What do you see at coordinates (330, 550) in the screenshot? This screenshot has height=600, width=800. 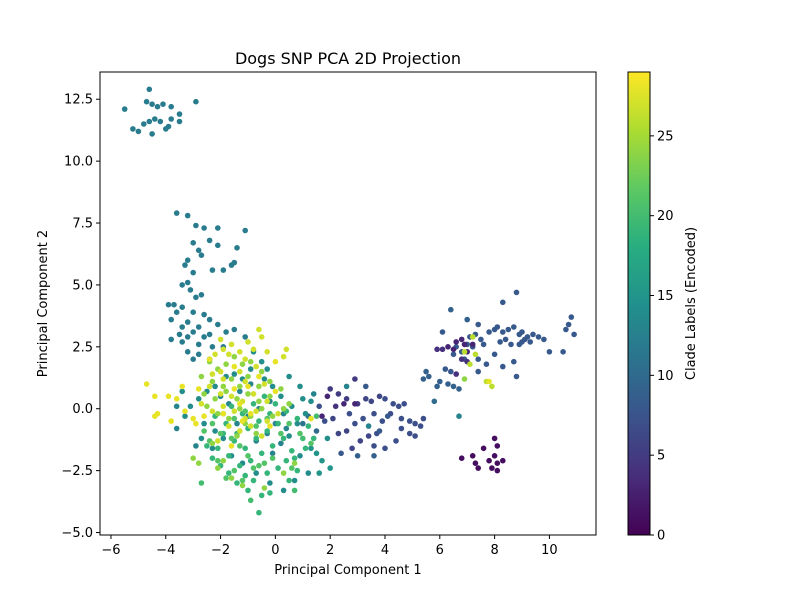 I see `x-tick-label: 2` at bounding box center [330, 550].